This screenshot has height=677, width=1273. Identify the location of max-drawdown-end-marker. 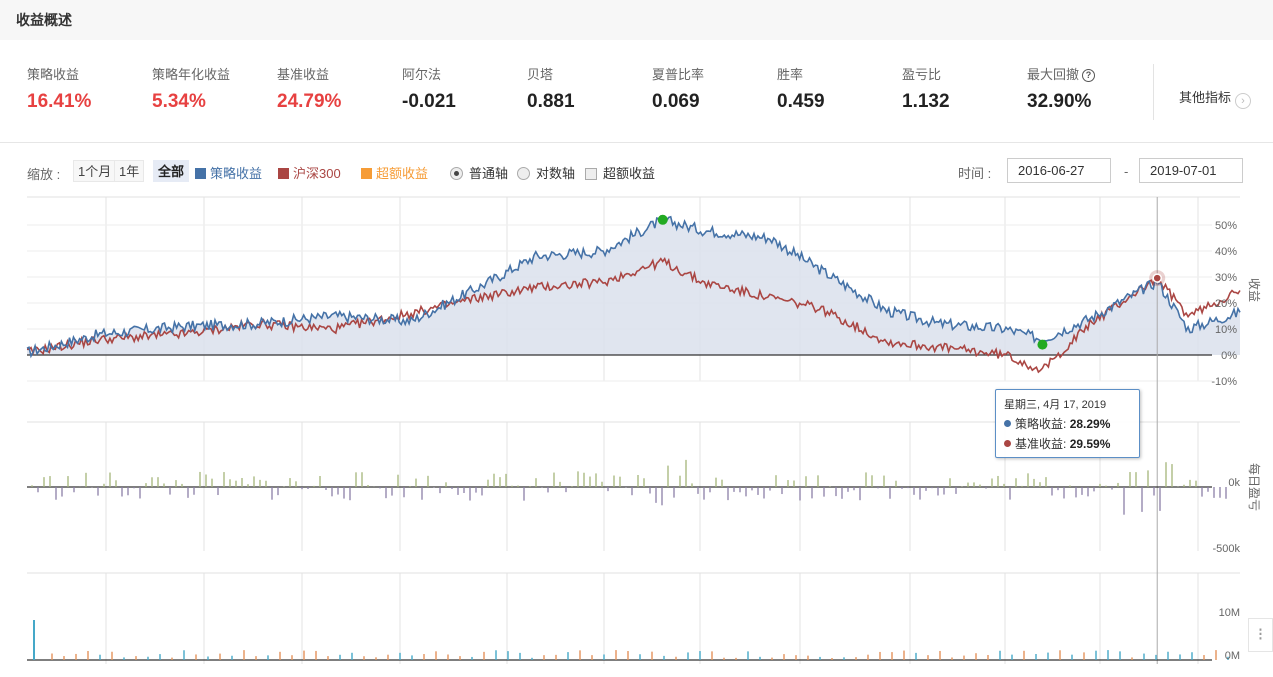
(1042, 344).